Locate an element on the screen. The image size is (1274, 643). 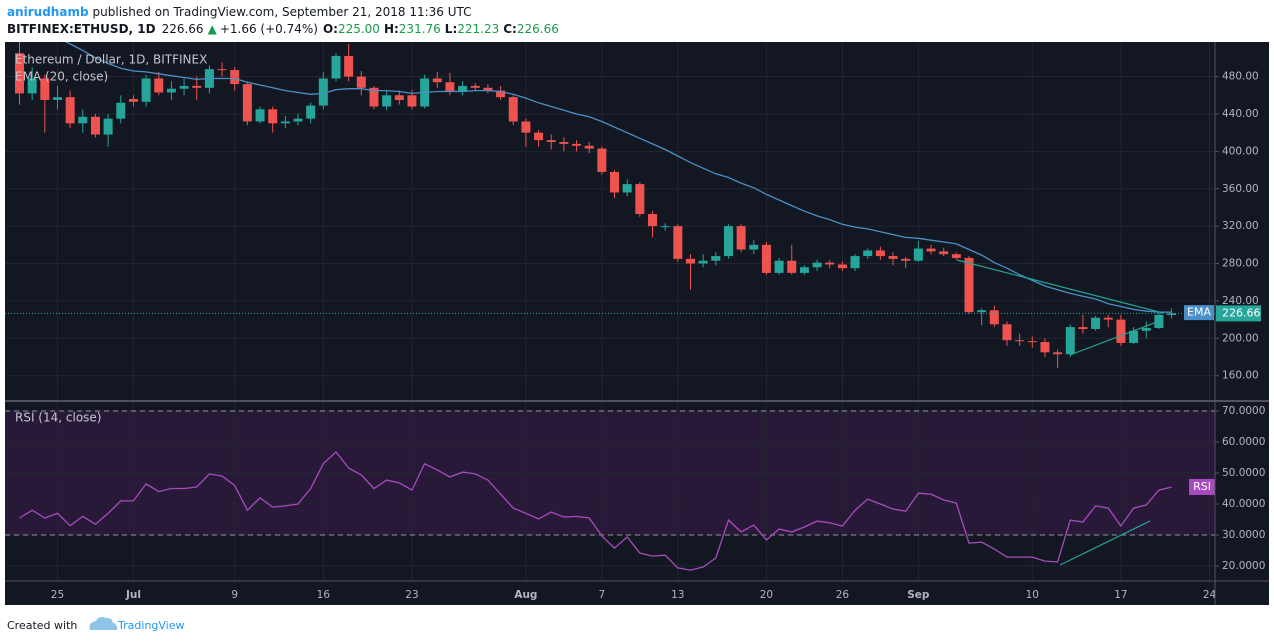
y-tick-label: 440.00 is located at coordinates (1240, 114).